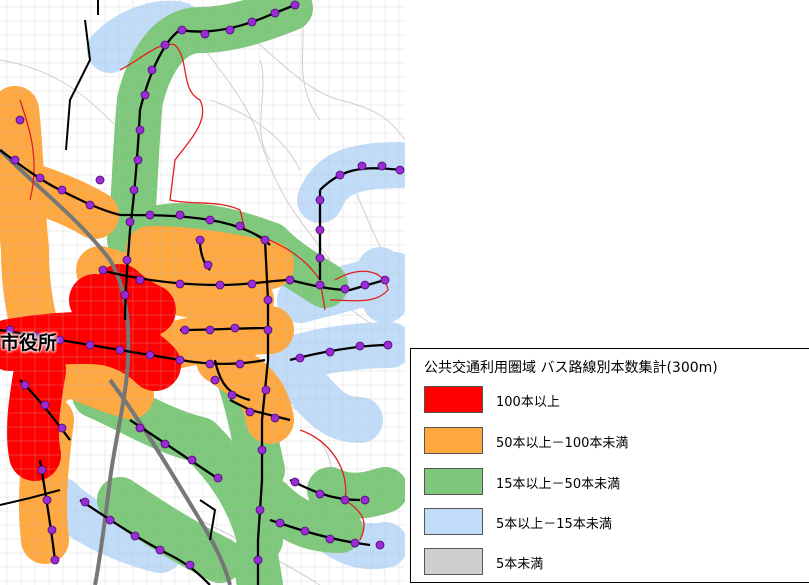  I want to click on legend-swatch-100-plus, so click(453, 399).